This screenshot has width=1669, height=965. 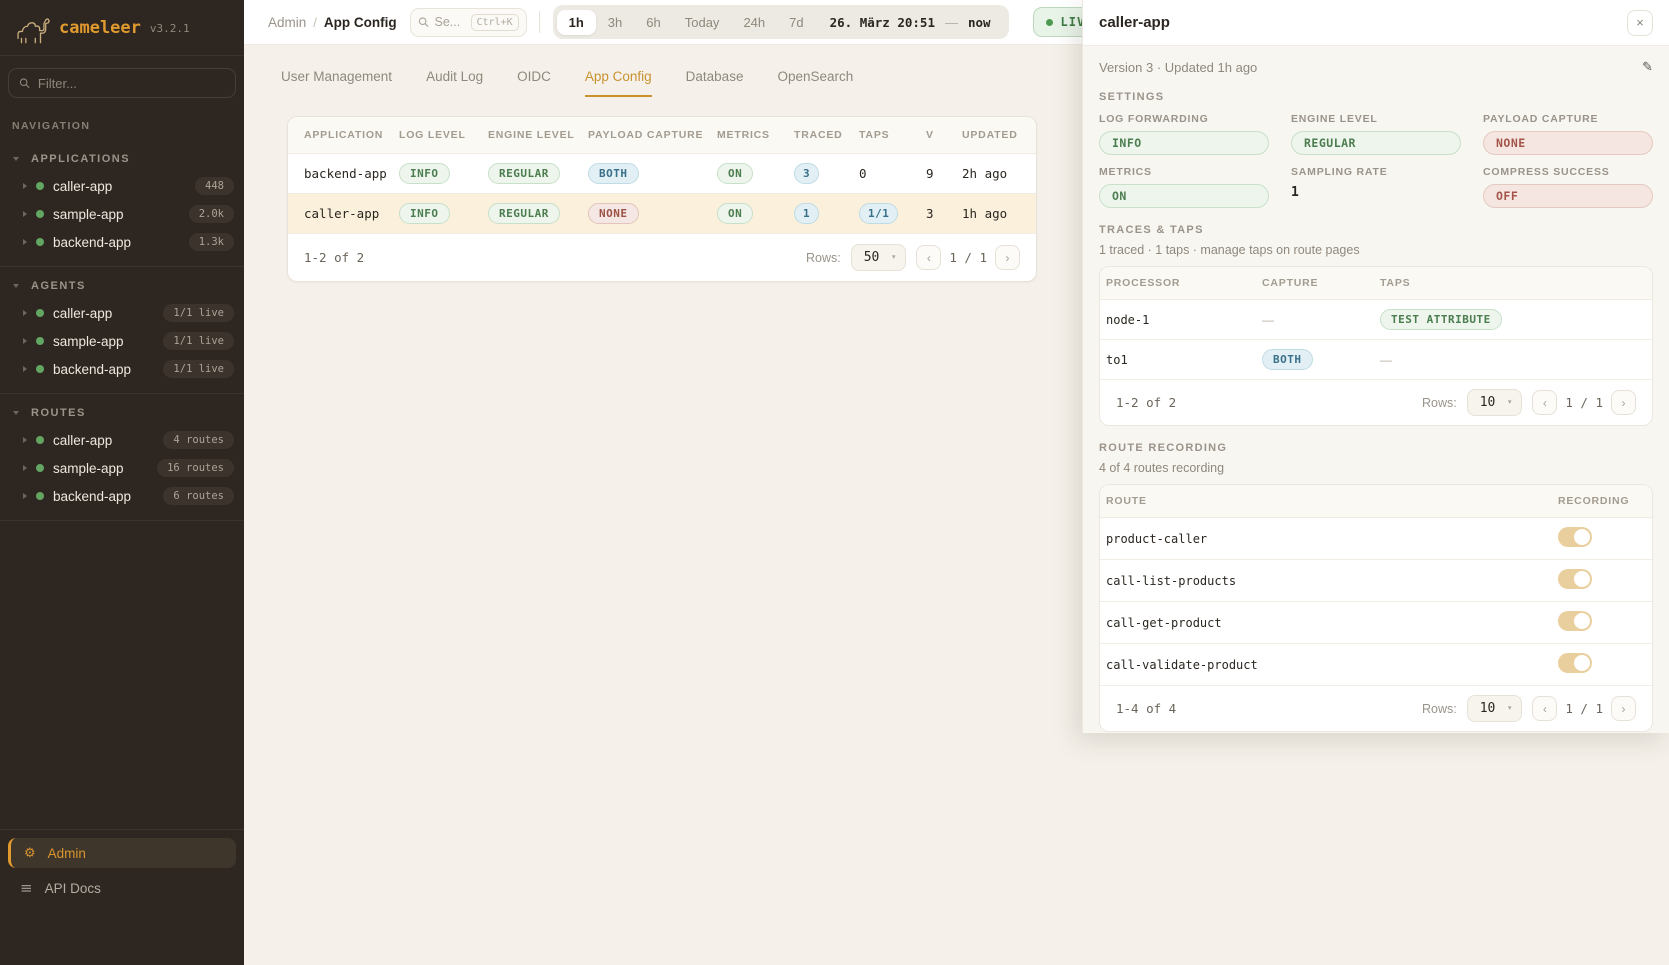 I want to click on tab-database: Database, so click(x=714, y=76).